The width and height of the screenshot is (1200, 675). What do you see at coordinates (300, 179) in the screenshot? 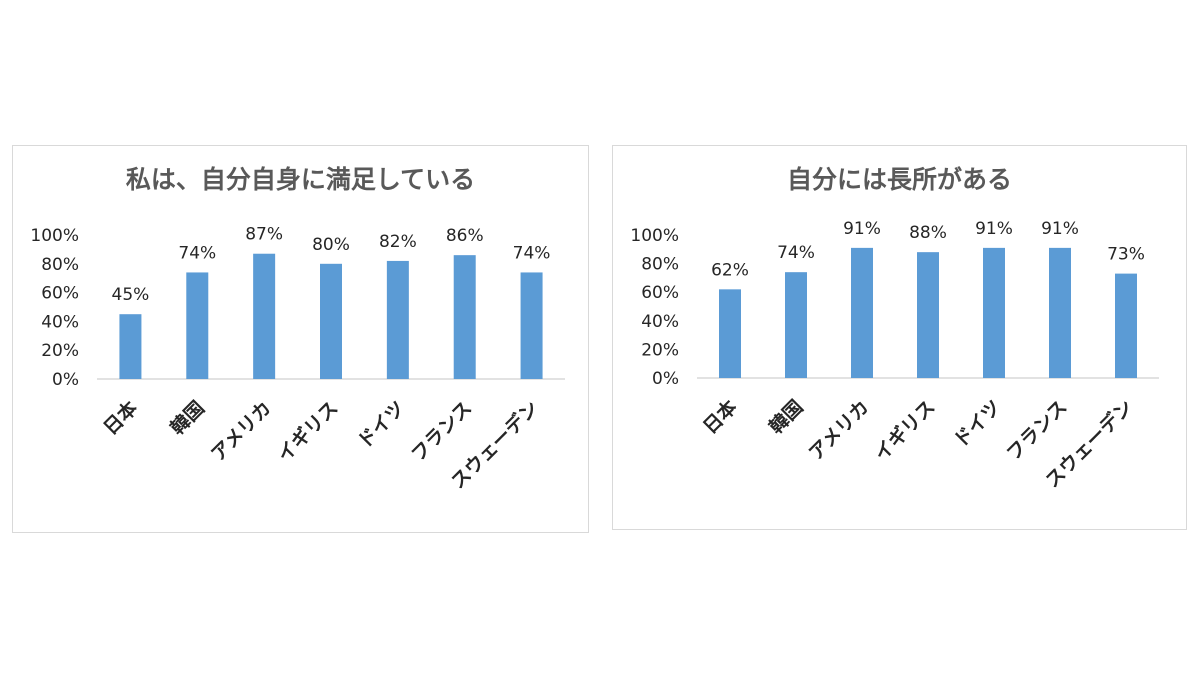
I see `chart-title: 私は、自分自身に満足している` at bounding box center [300, 179].